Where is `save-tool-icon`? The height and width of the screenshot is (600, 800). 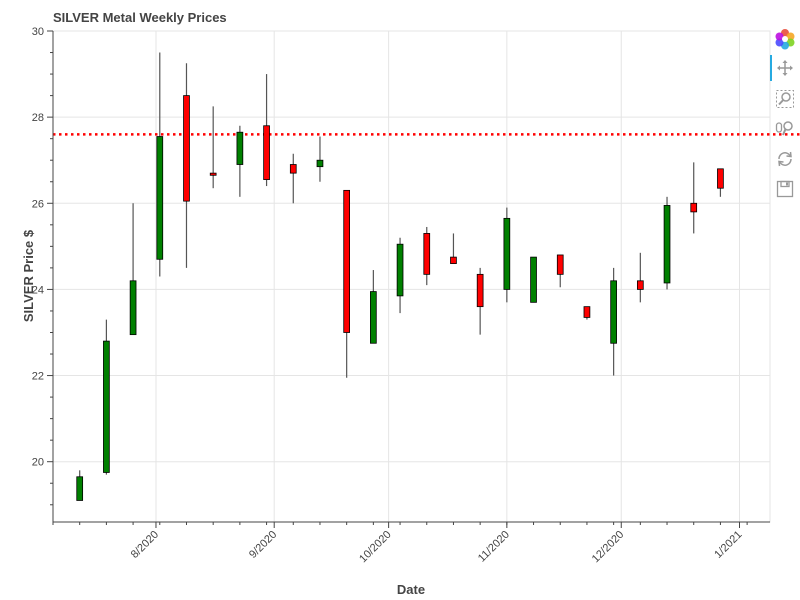
save-tool-icon is located at coordinates (785, 189).